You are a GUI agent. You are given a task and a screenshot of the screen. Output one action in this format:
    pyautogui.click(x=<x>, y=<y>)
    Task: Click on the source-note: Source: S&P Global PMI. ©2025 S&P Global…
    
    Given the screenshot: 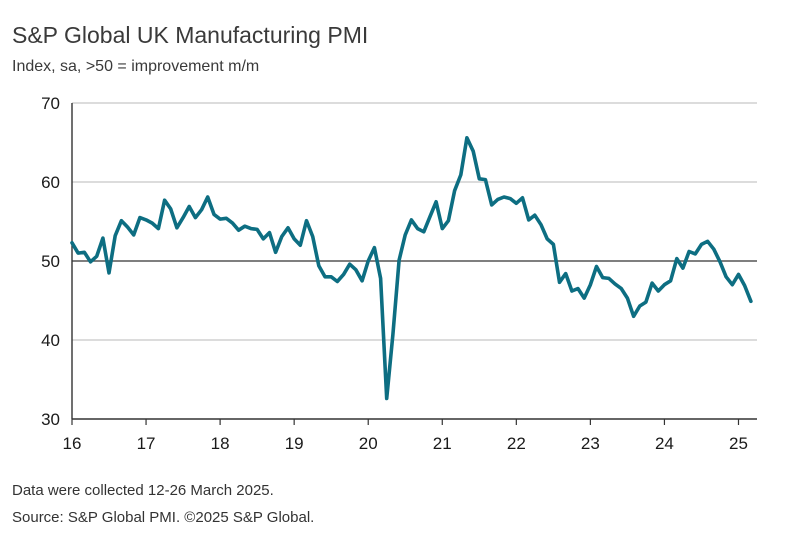 What is the action you would take?
    pyautogui.click(x=163, y=517)
    